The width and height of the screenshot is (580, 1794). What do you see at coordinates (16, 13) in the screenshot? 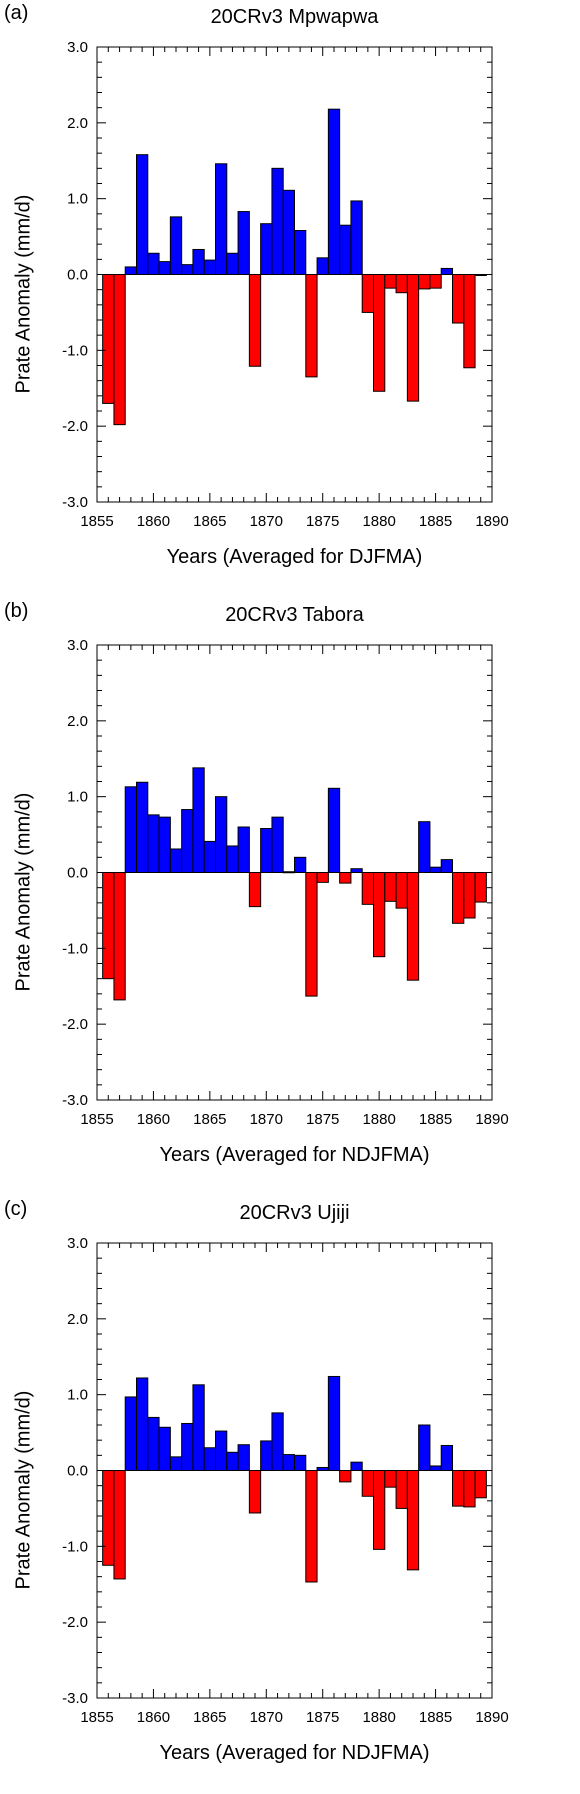
I see `panel-label: (a)` at bounding box center [16, 13].